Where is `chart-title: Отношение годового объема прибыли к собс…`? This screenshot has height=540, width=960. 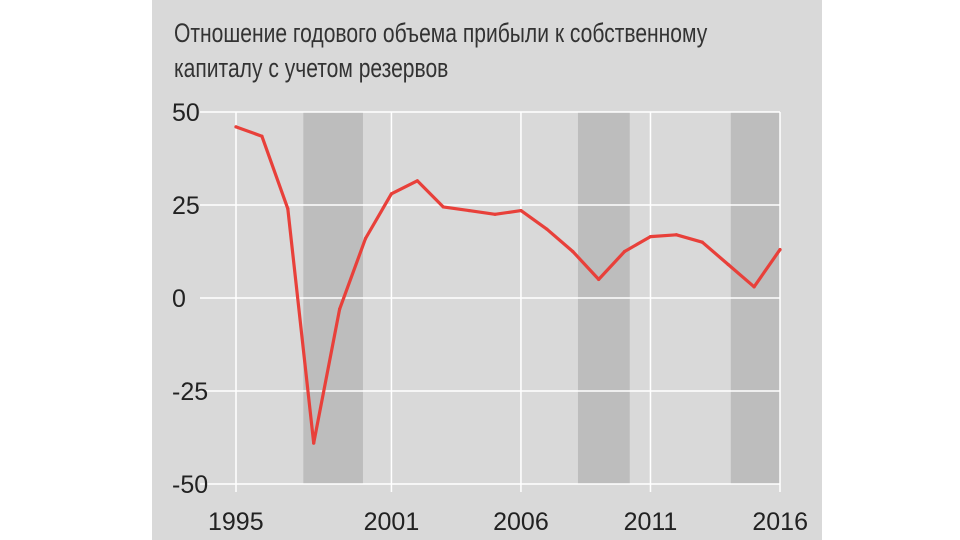
chart-title: Отношение годового объема прибыли к собс… is located at coordinates (441, 51).